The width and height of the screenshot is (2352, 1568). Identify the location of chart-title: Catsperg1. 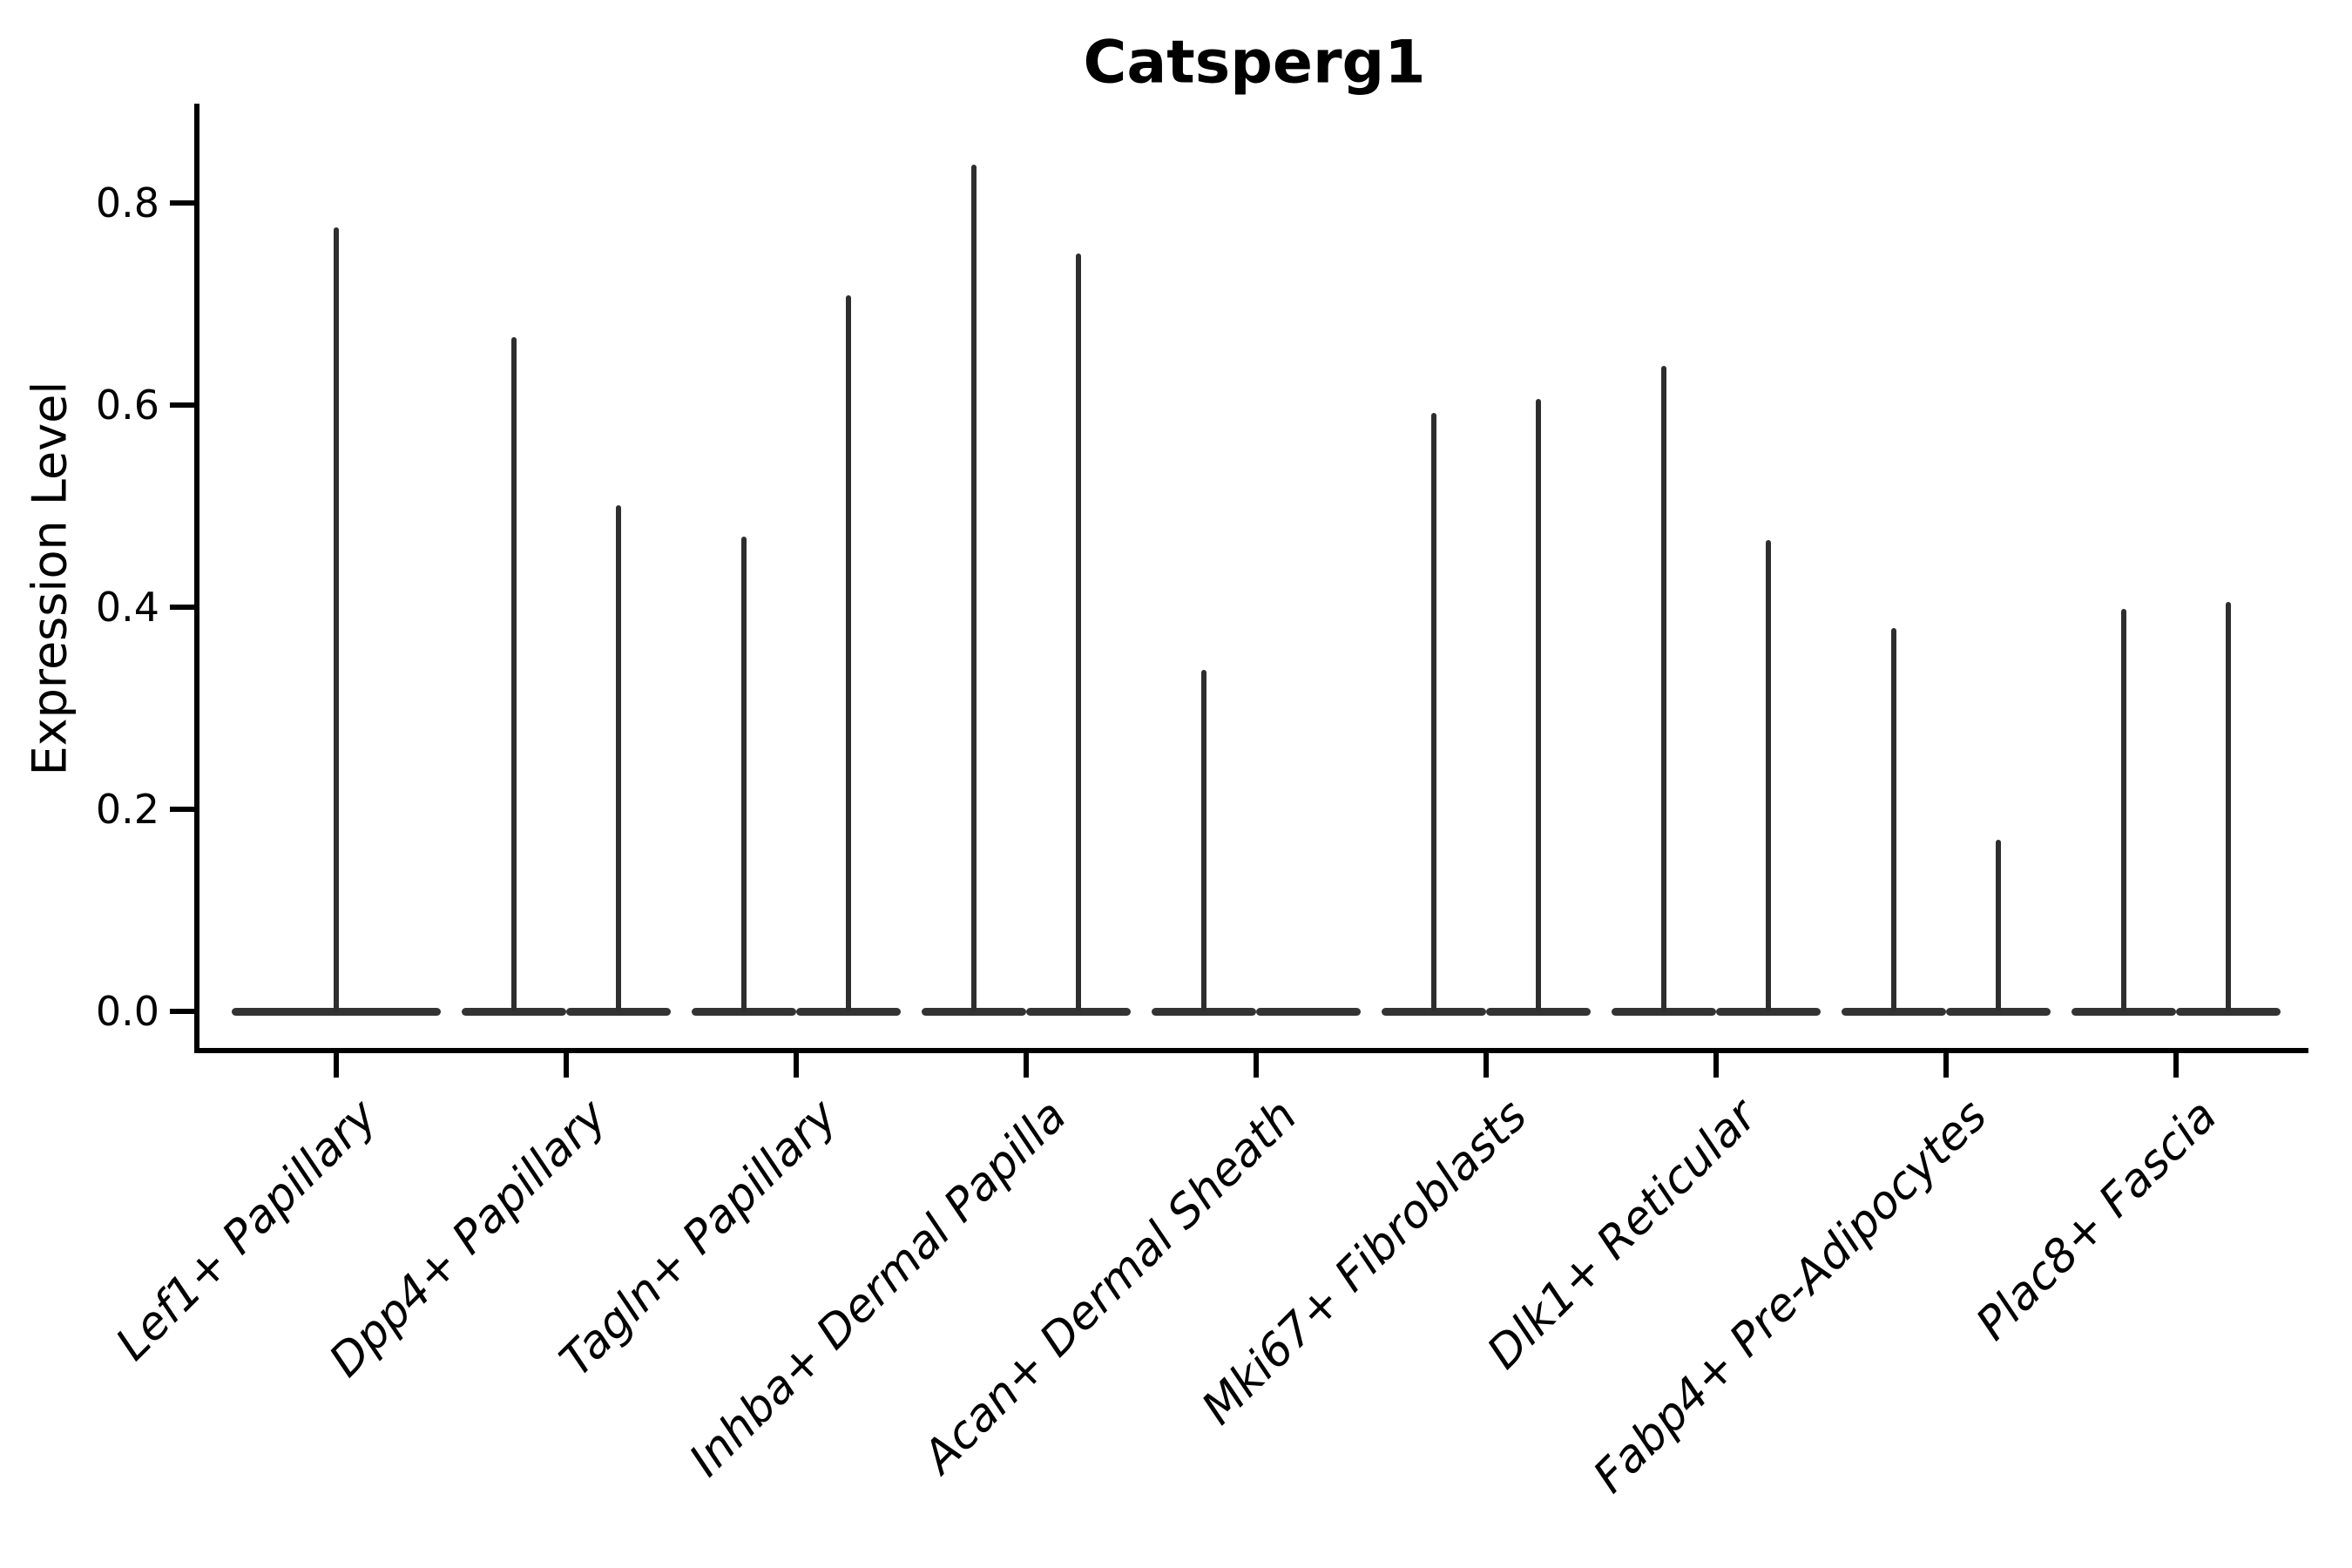
(1254, 63).